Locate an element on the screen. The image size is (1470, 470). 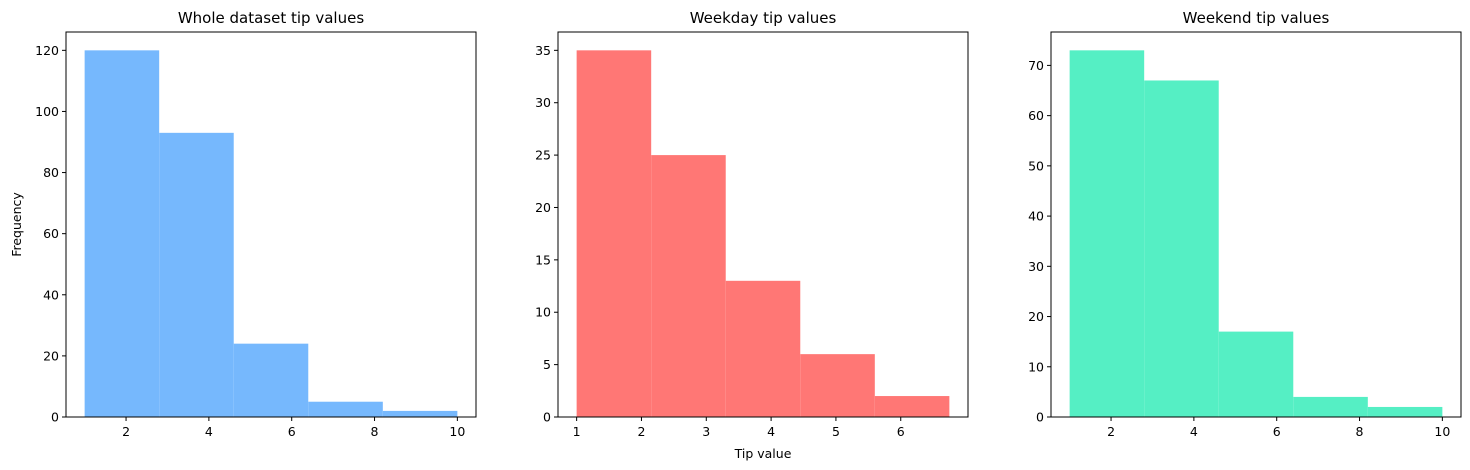
y-axis-label: Frequency is located at coordinates (16, 224).